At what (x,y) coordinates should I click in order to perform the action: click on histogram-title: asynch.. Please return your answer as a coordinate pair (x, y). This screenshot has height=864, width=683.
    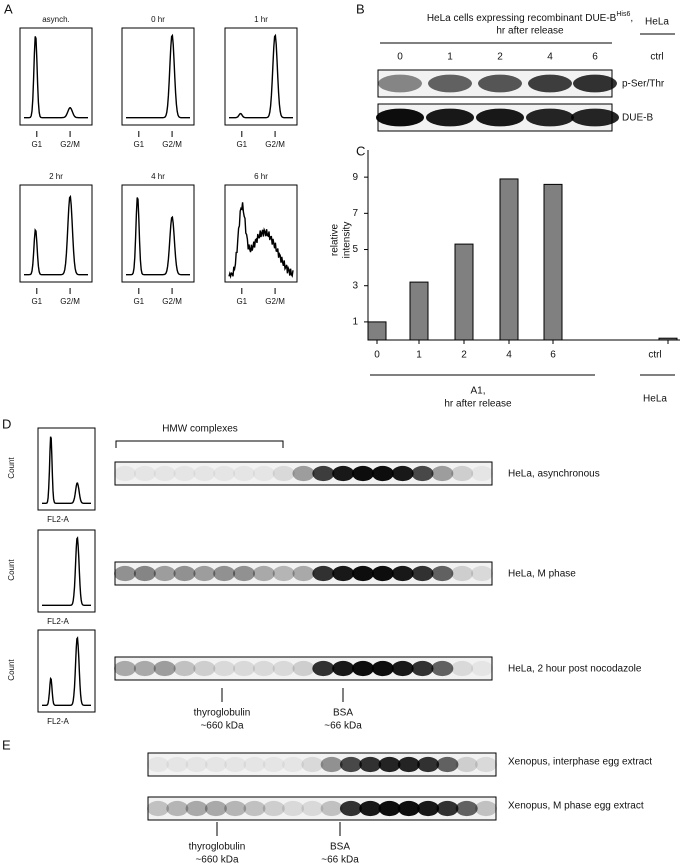
    Looking at the image, I should click on (56, 19).